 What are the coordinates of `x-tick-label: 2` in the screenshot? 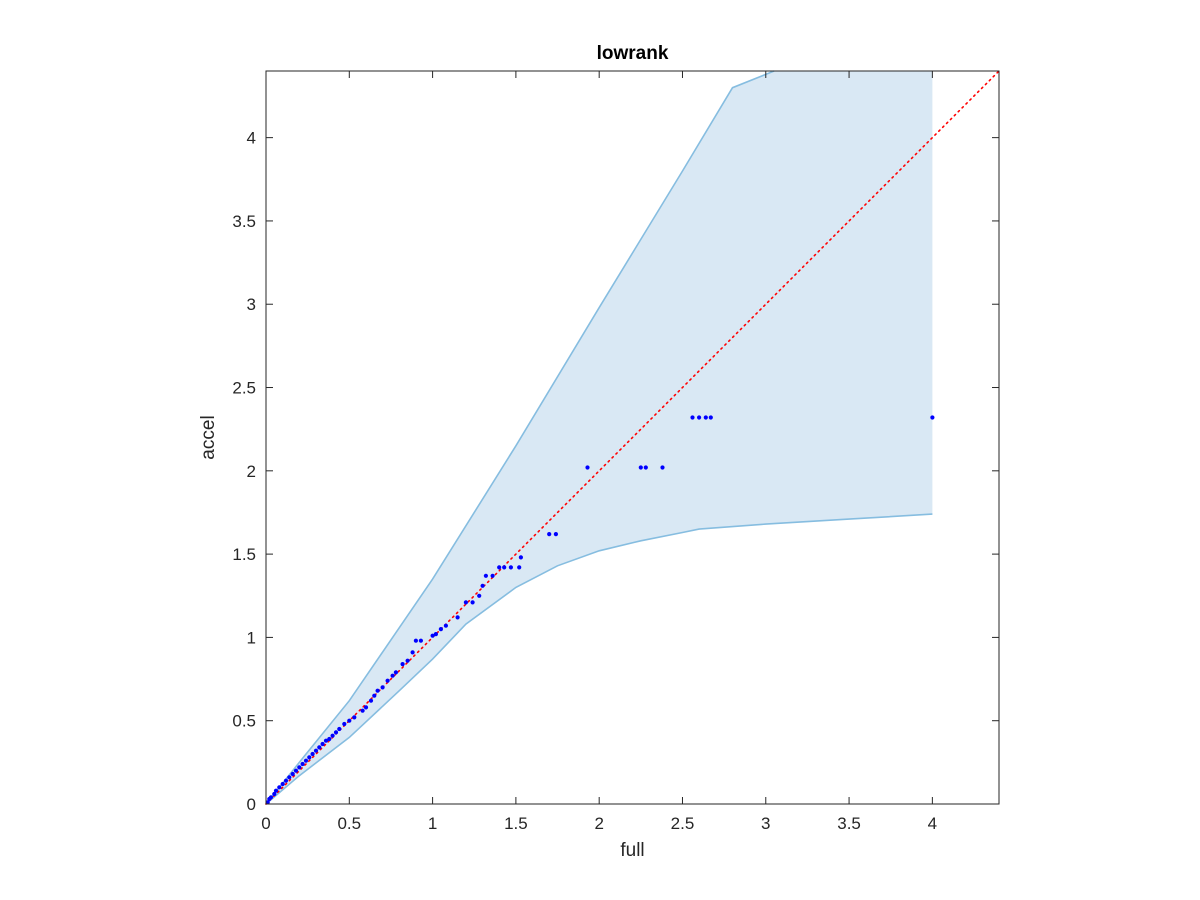 It's located at (598, 823).